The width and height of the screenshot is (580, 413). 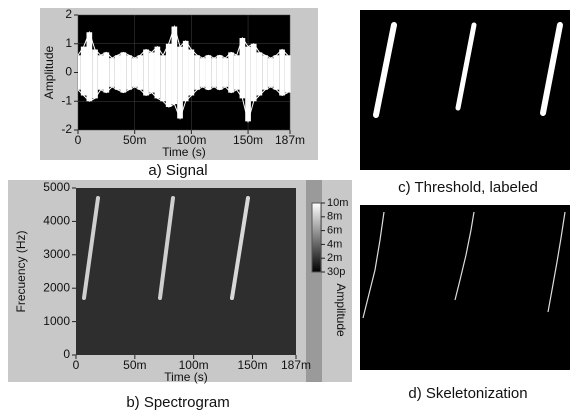 What do you see at coordinates (341, 310) in the screenshot?
I see `colorbar-label: Amplitude` at bounding box center [341, 310].